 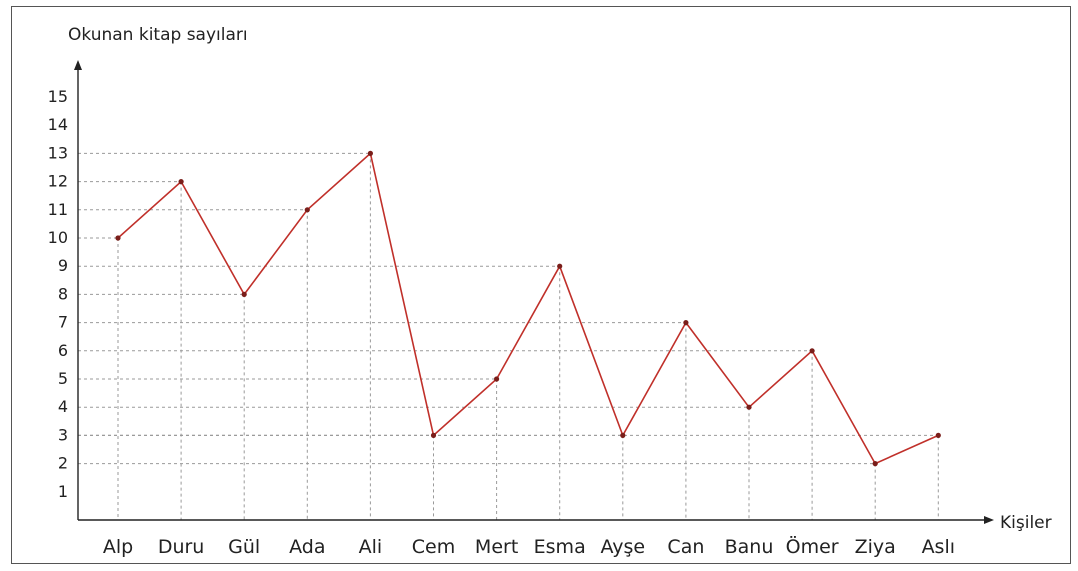 What do you see at coordinates (63, 350) in the screenshot?
I see `y-tick-6: 6` at bounding box center [63, 350].